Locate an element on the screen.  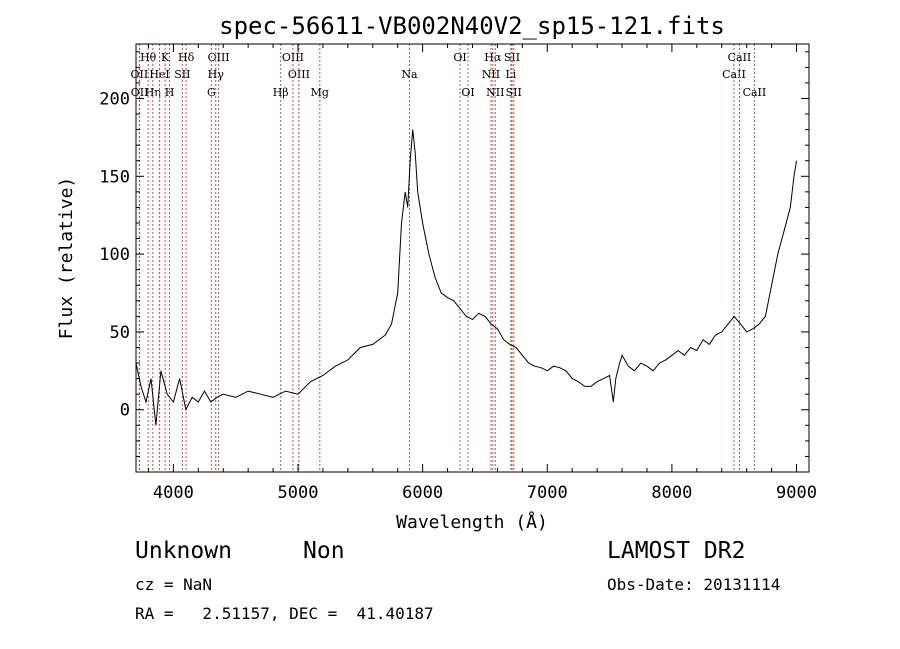
x-tick-label: 4000 is located at coordinates (173, 493).